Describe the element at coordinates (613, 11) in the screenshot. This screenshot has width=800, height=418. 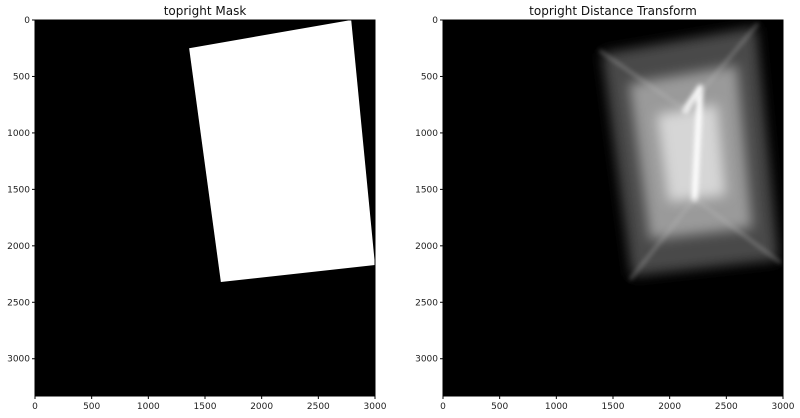
I see `panel-distance-title: topright Distance Transform` at that location.